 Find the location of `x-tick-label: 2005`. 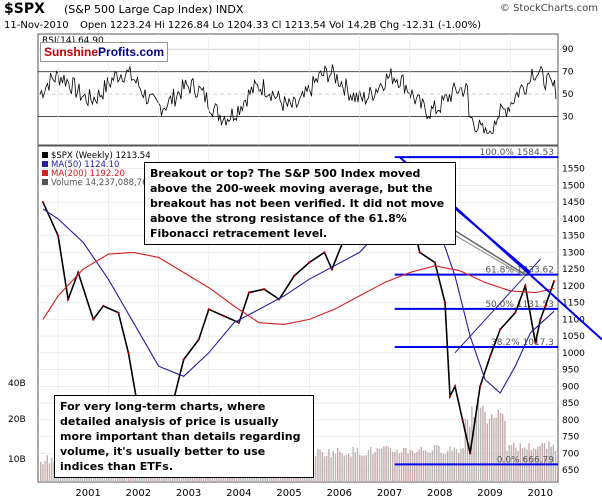

x-tick-label: 2005 is located at coordinates (288, 493).